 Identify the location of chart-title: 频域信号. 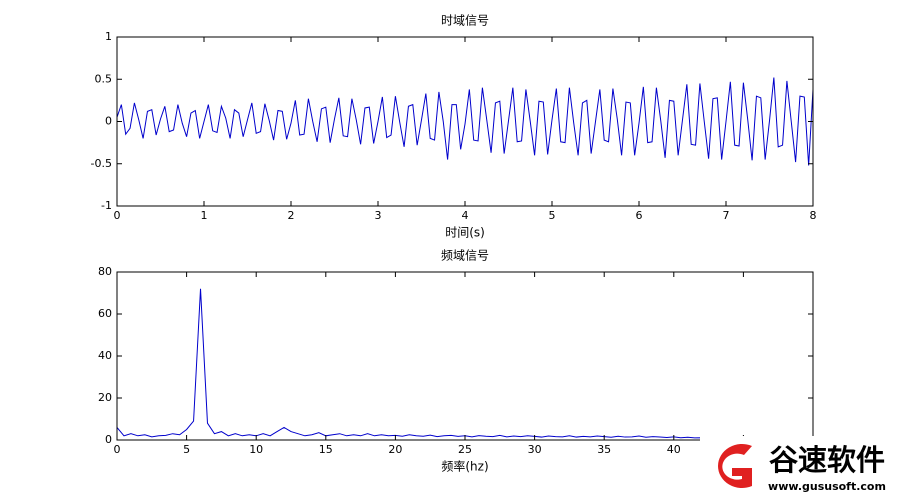
(465, 256).